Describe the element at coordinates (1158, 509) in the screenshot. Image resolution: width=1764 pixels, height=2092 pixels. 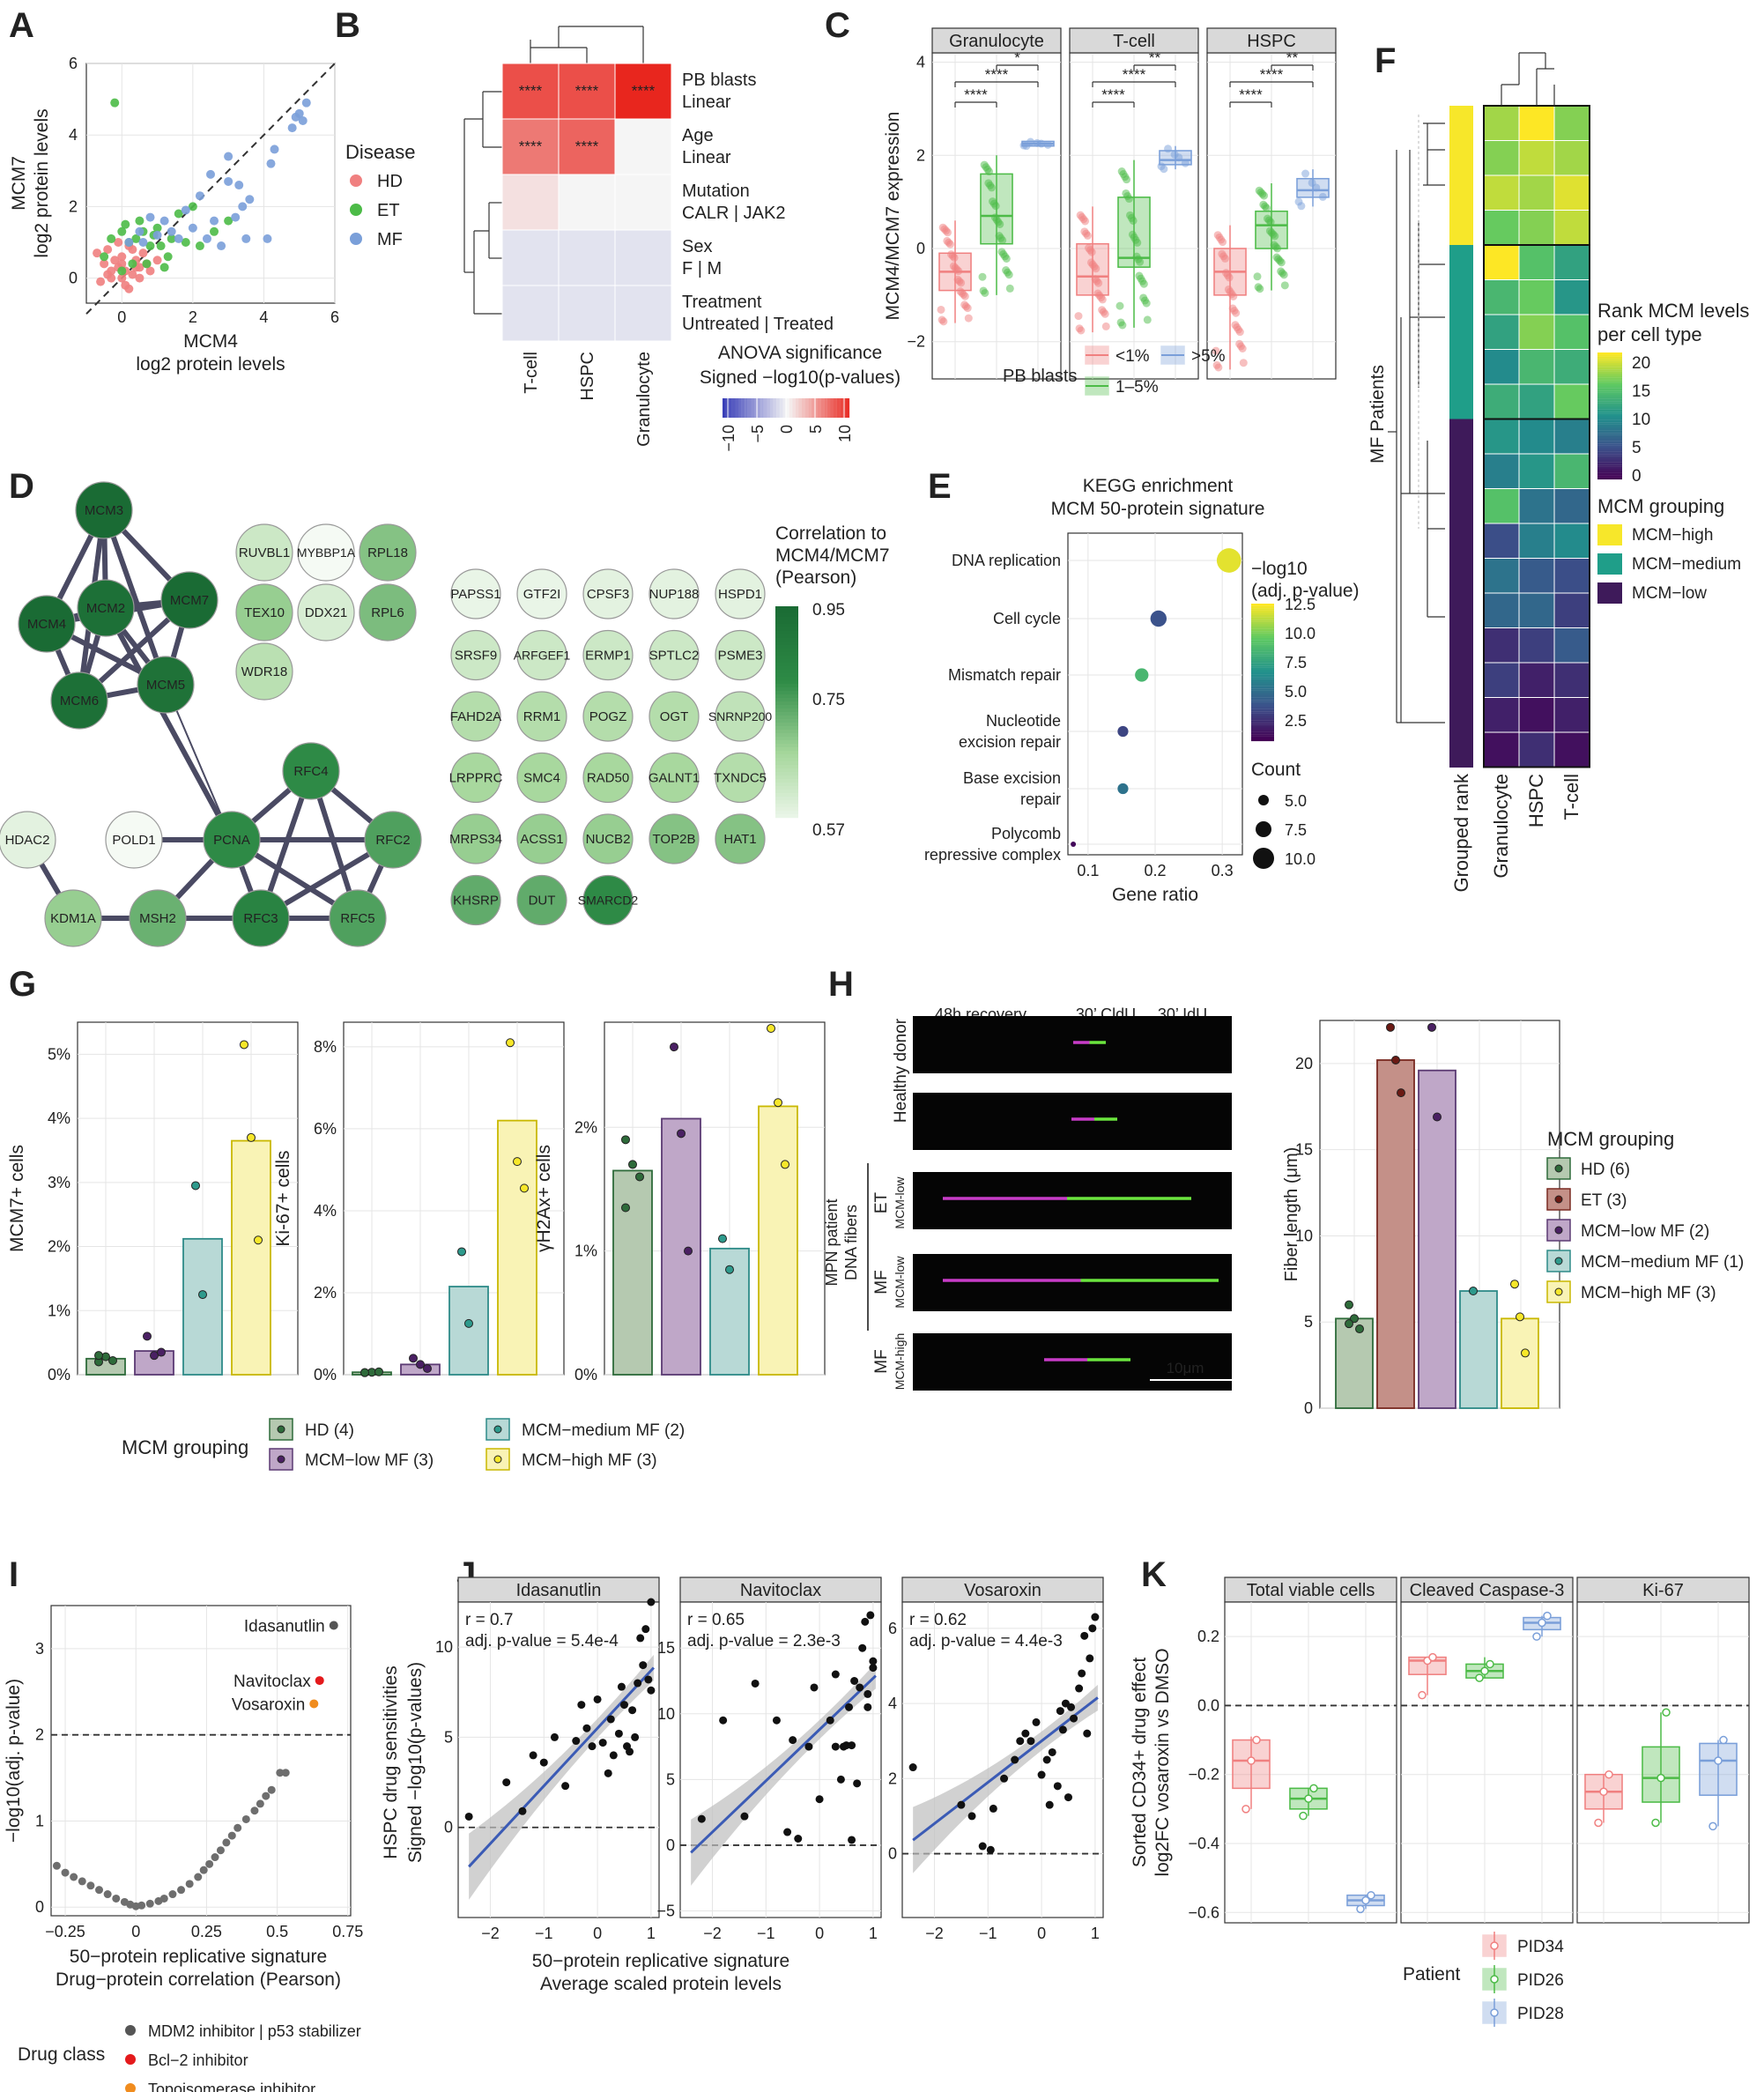
I see `chart-subtitle: MCM 50-protein signature` at that location.